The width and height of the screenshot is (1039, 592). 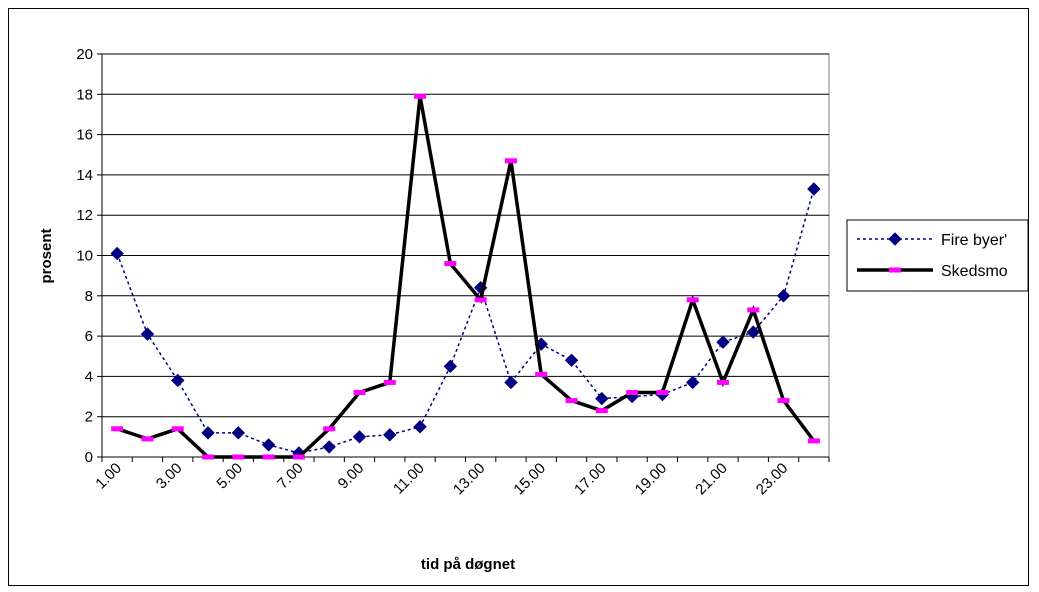 I want to click on legend-dash-marker, so click(x=895, y=270).